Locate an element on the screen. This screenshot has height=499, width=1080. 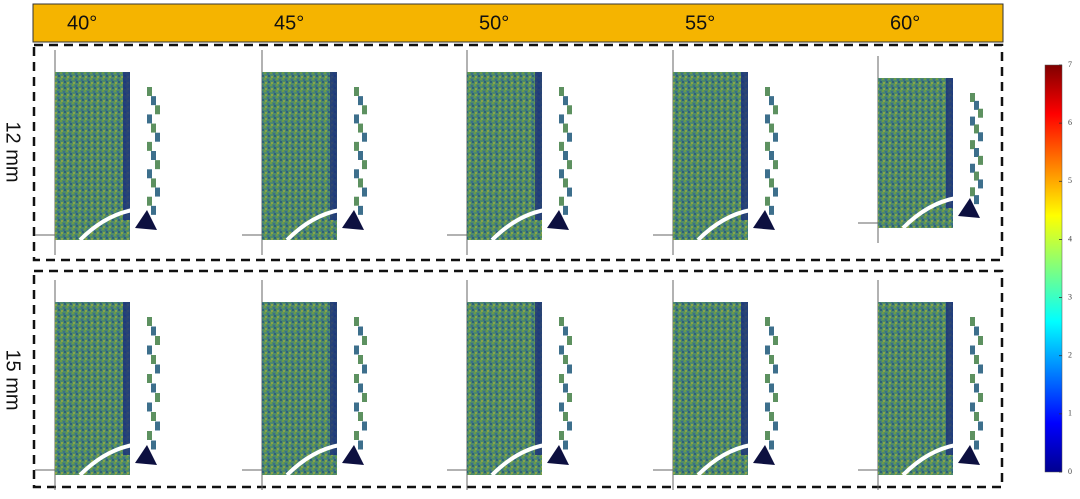
colorbar-tick-label: 6 is located at coordinates (1070, 122).